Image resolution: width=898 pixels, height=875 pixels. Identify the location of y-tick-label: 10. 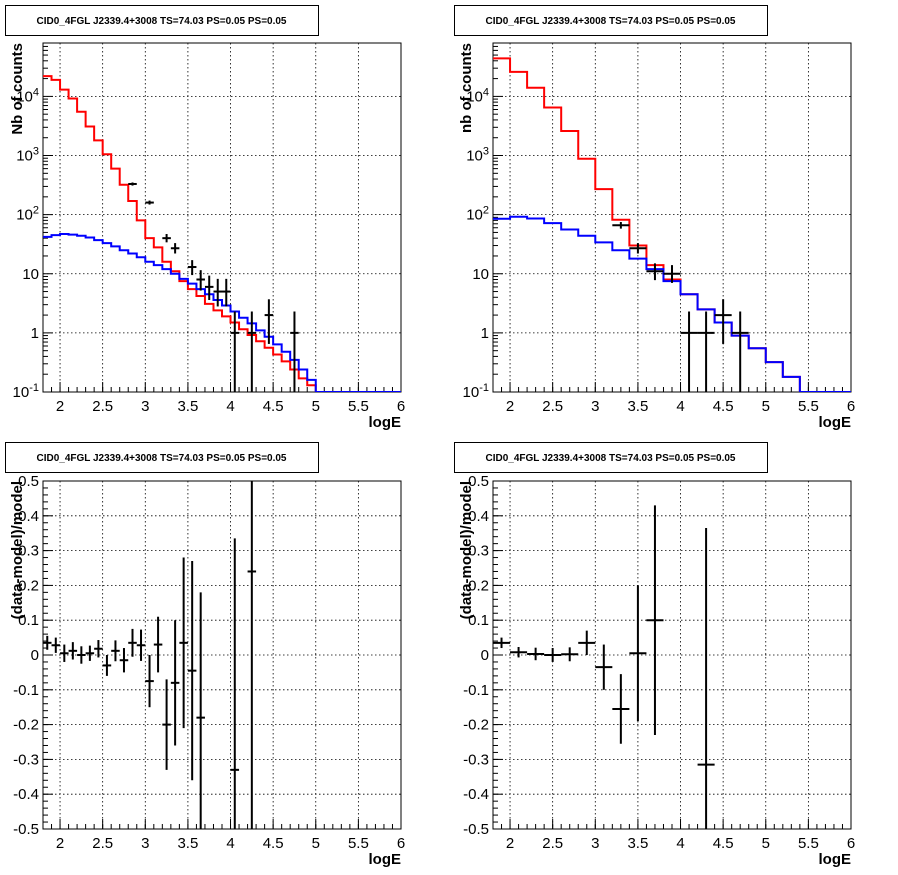
(30, 274).